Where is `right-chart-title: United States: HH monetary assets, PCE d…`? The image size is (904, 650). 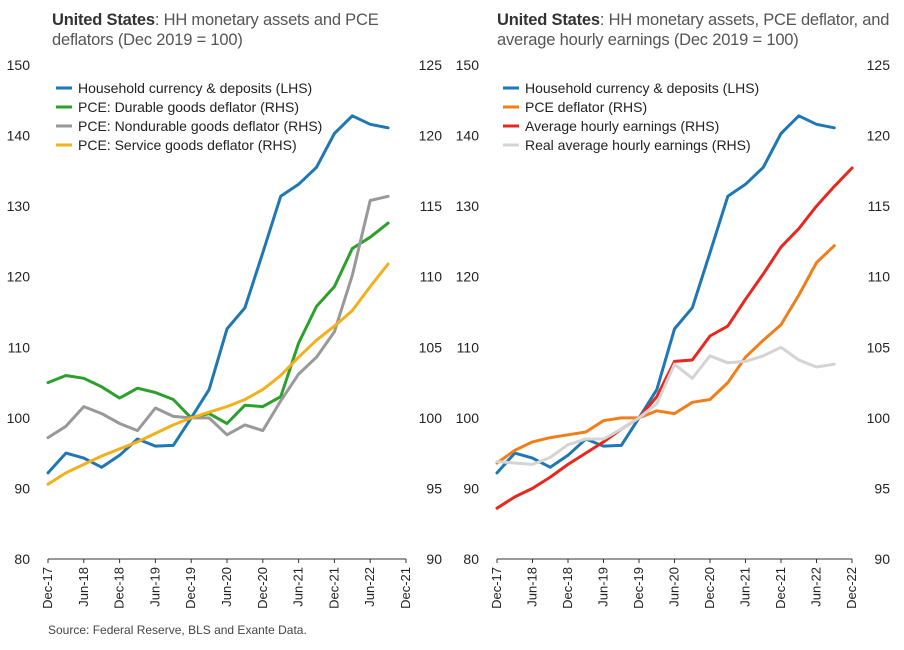 right-chart-title: United States: HH monetary assets, PCE d… is located at coordinates (697, 30).